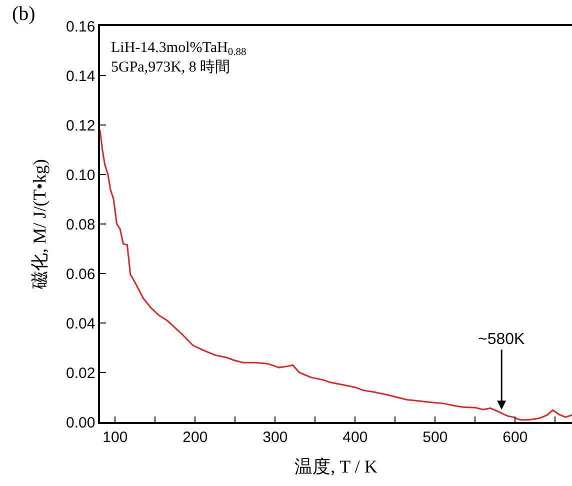 The width and height of the screenshot is (572, 486). Describe the element at coordinates (195, 437) in the screenshot. I see `x-tick-label: 200` at that location.